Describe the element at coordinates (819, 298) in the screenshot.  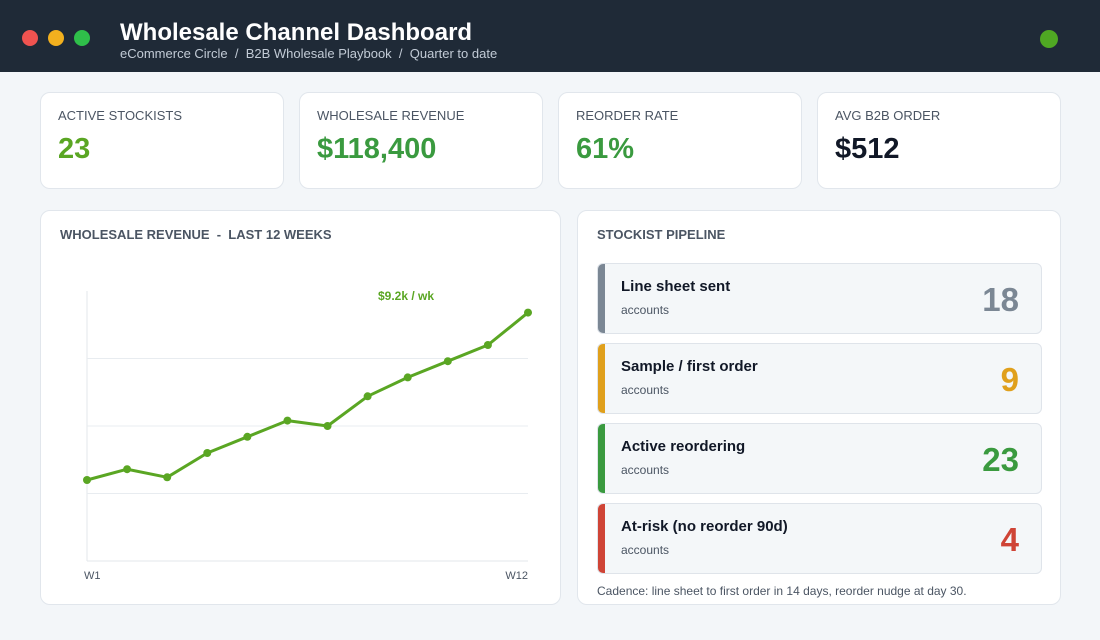
I see `pipeline-stage: Line sheet sent accounts 18` at that location.